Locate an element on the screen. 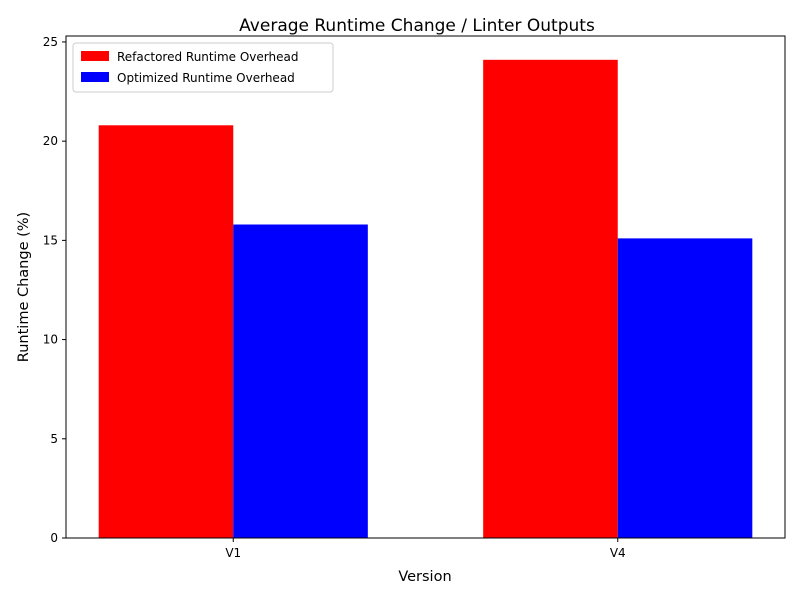 The width and height of the screenshot is (800, 600). legend-label-series-2: Optimized Runtime Overhead is located at coordinates (206, 78).